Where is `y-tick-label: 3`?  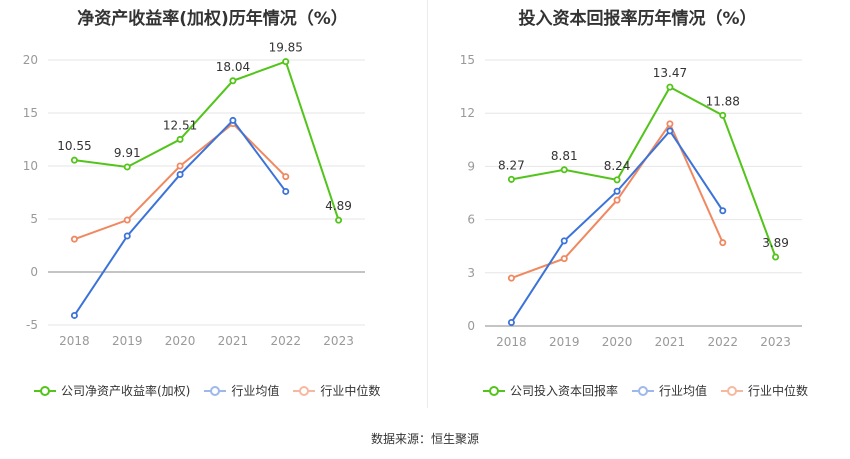 y-tick-label: 3 is located at coordinates (471, 273).